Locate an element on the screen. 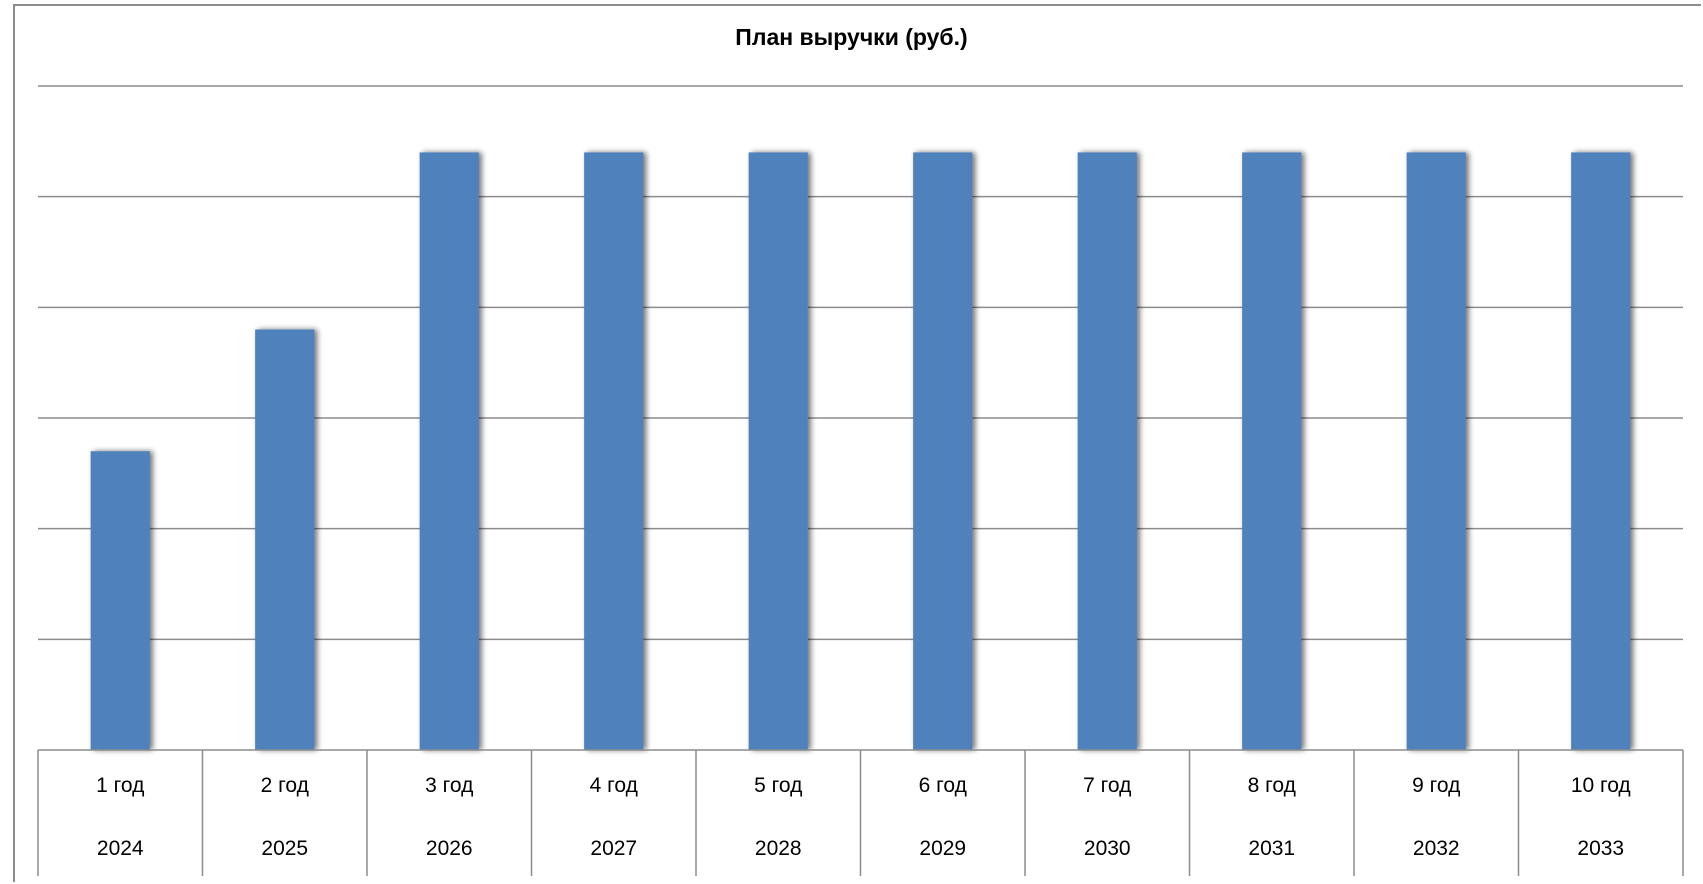 The width and height of the screenshot is (1703, 884). x-tick-label: 6 год is located at coordinates (943, 785).